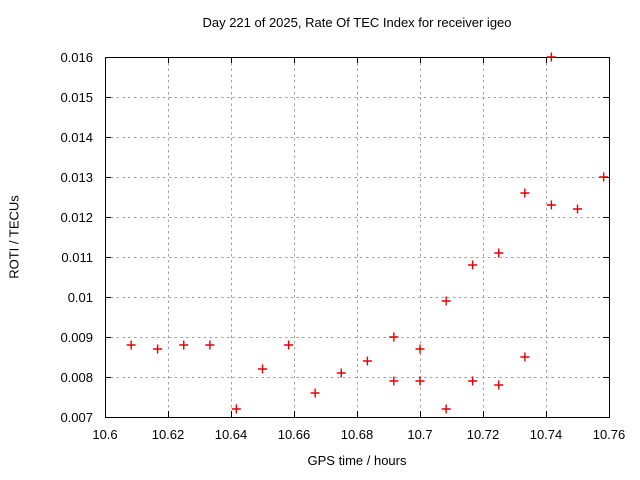 The width and height of the screenshot is (640, 480). I want to click on x-axis-title: GPS time / hours, so click(357, 460).